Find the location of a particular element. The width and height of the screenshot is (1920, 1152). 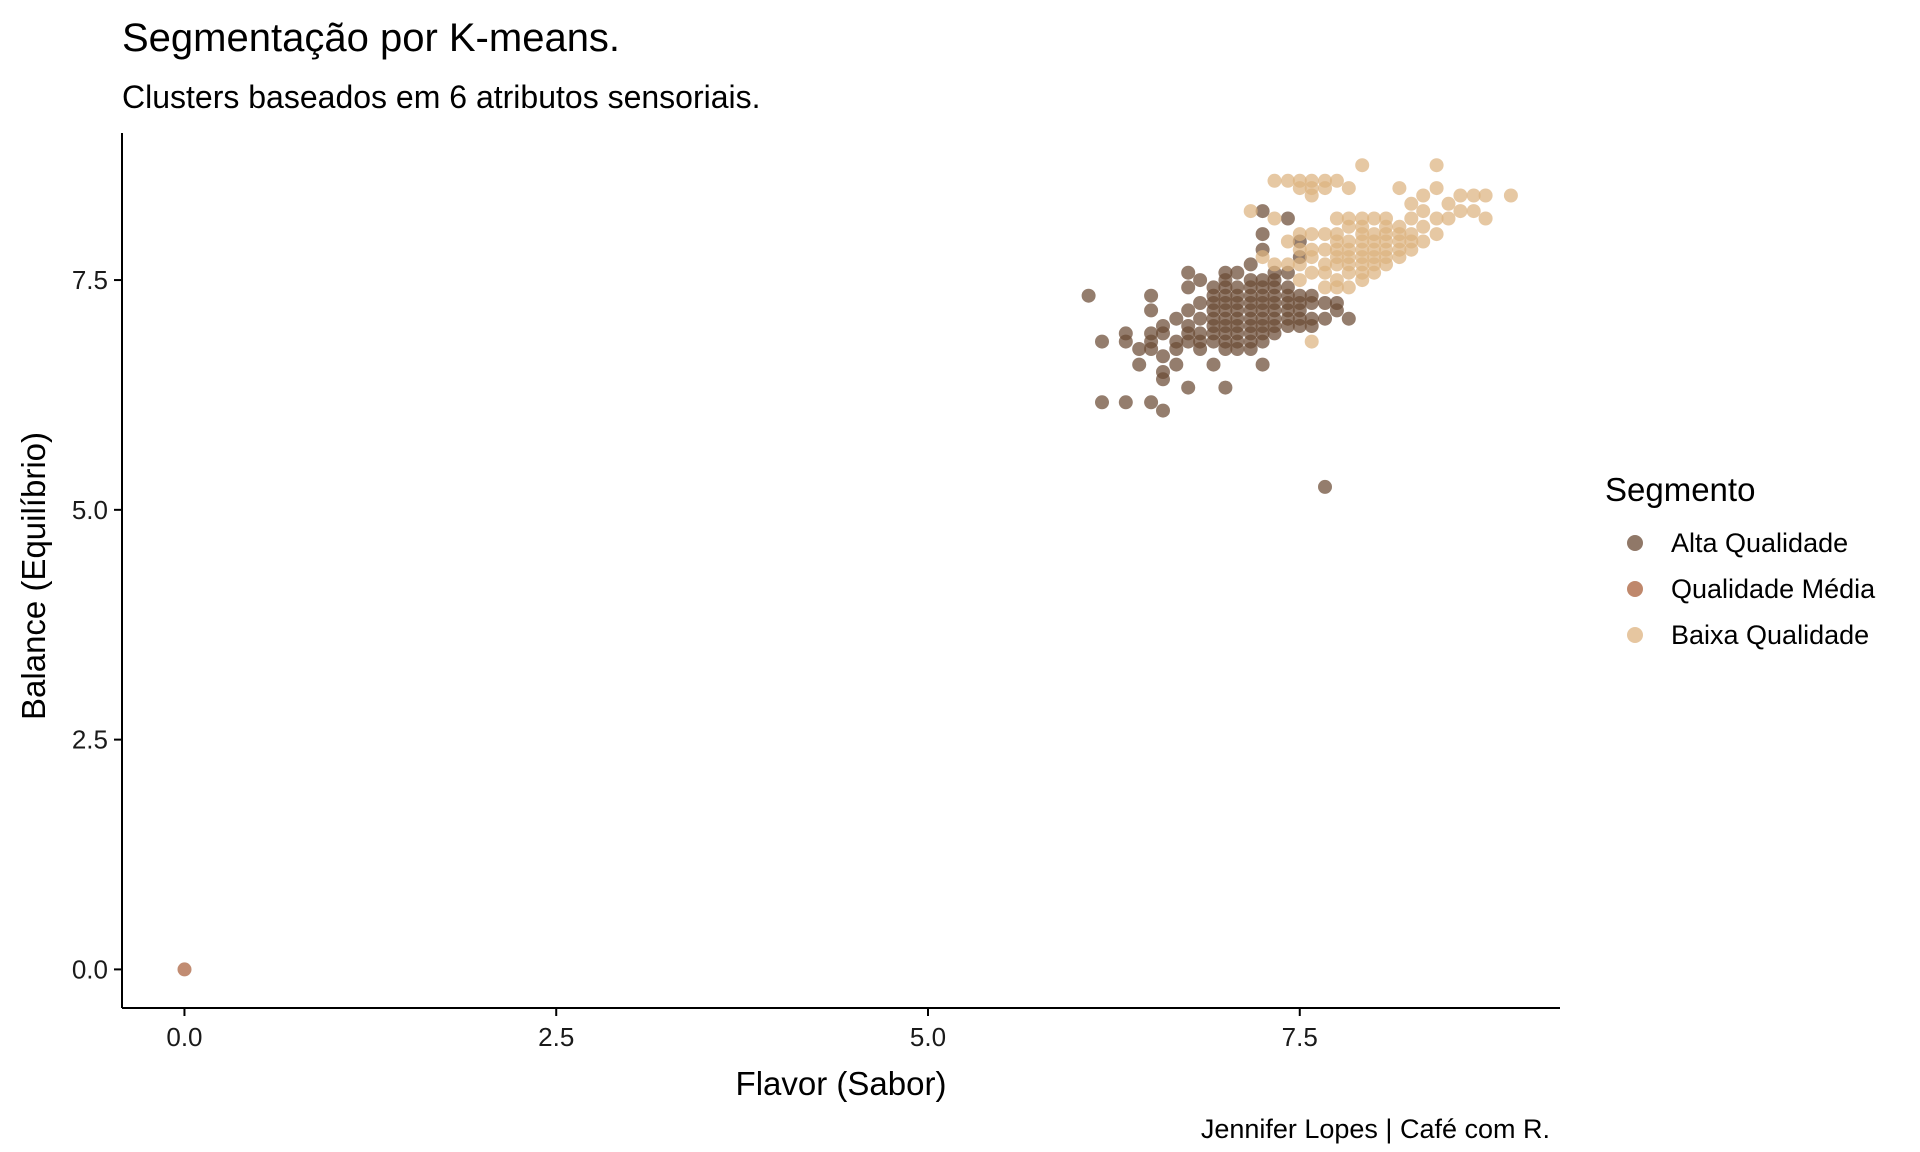

x-axis-label: Flavor (Sabor) is located at coordinates (841, 1083).